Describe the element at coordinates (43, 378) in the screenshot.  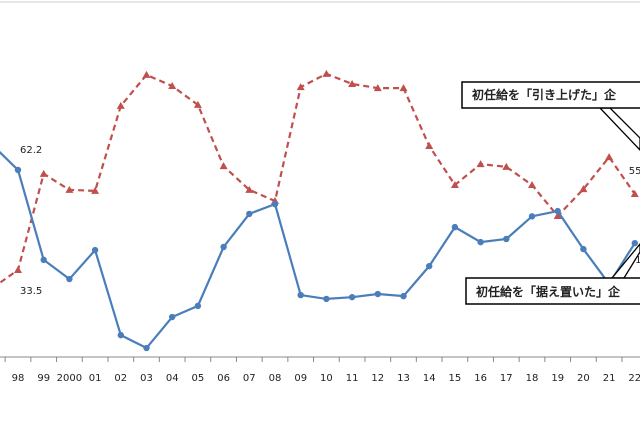
I see `x-tick-label: 99` at that location.